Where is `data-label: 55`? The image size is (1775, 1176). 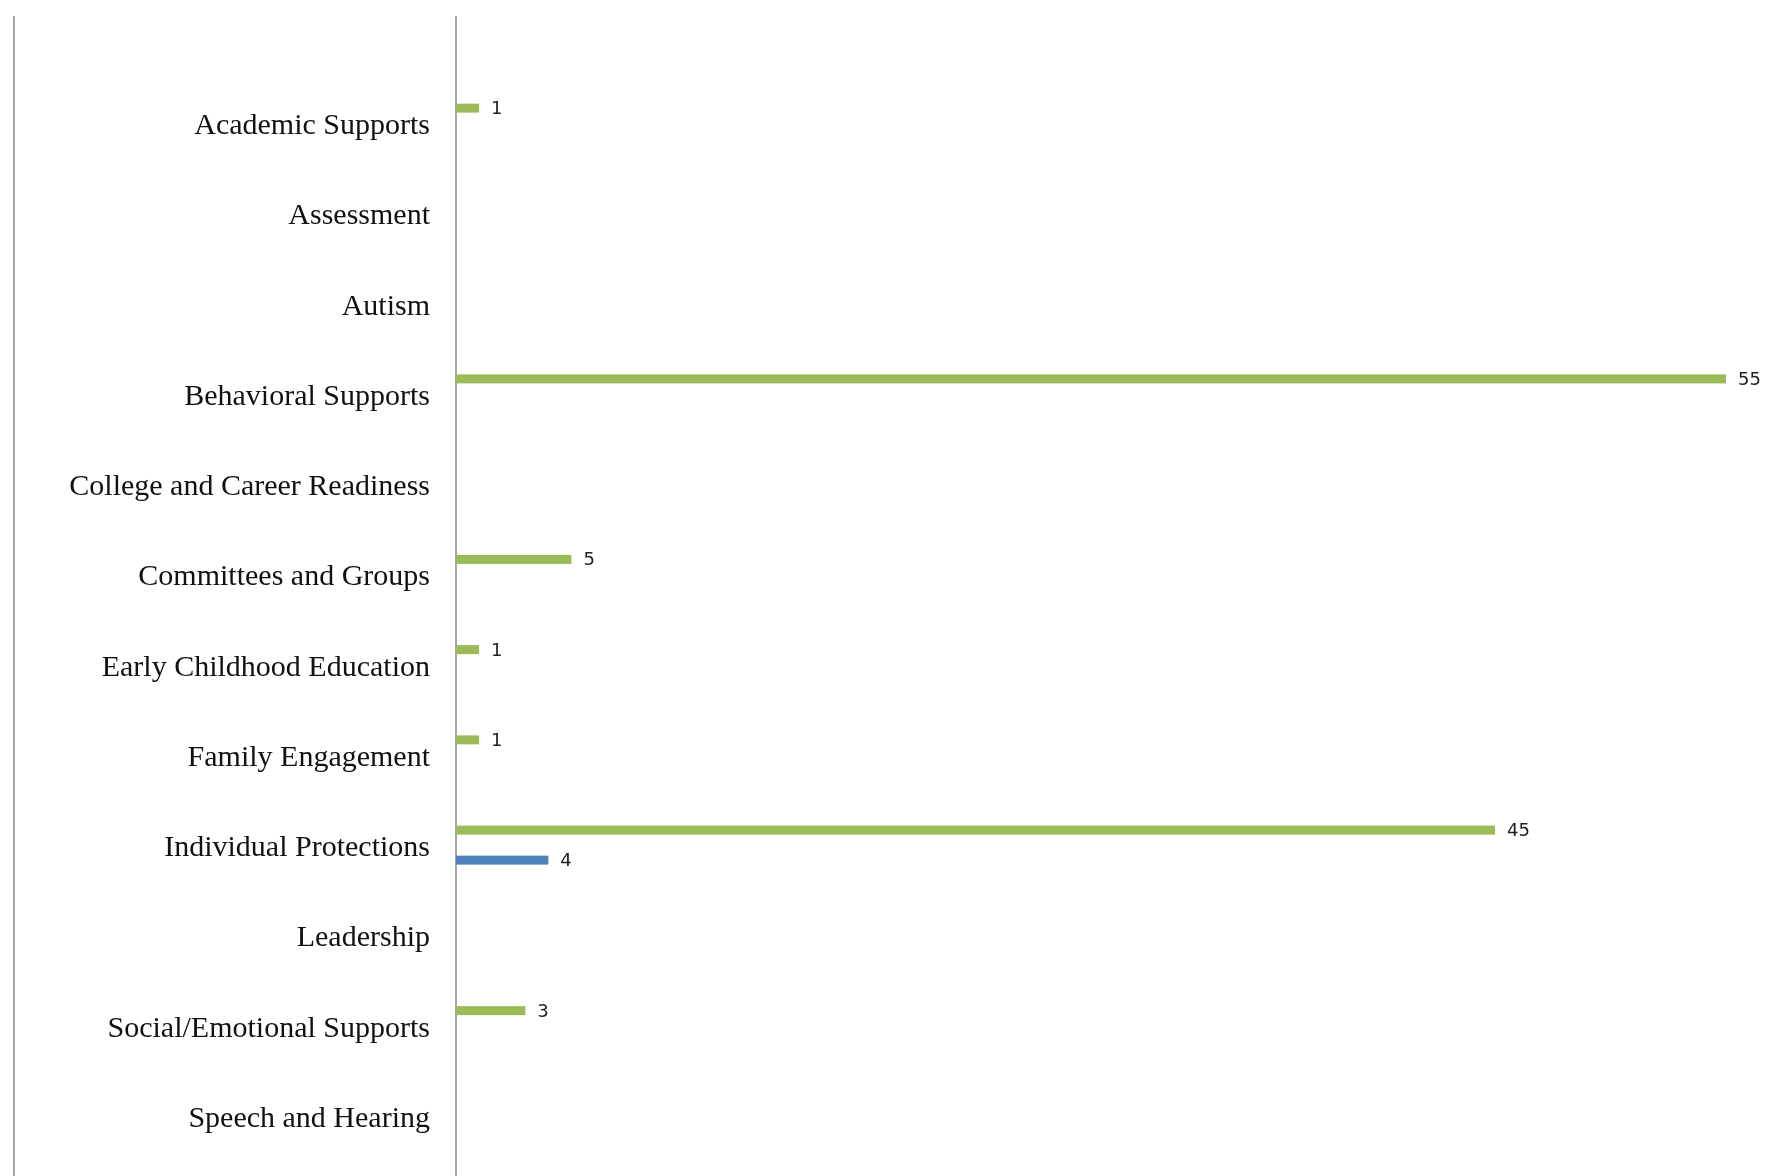 data-label: 55 is located at coordinates (1749, 378).